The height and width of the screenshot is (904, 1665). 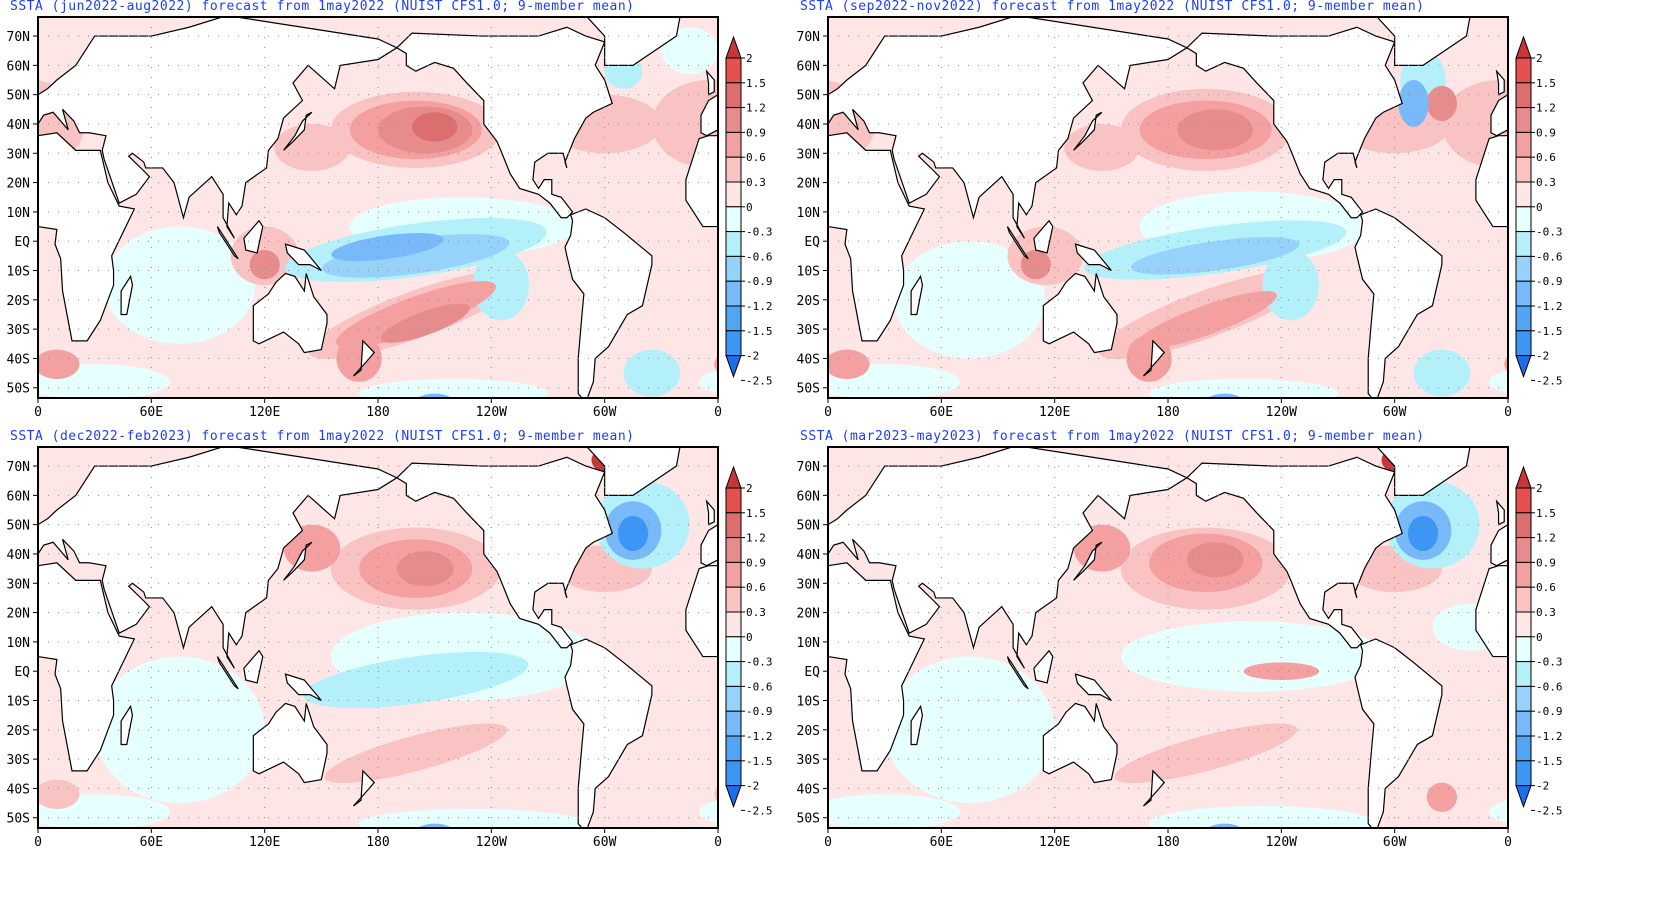 I want to click on colorbar-lower-triangle, so click(x=1523, y=796).